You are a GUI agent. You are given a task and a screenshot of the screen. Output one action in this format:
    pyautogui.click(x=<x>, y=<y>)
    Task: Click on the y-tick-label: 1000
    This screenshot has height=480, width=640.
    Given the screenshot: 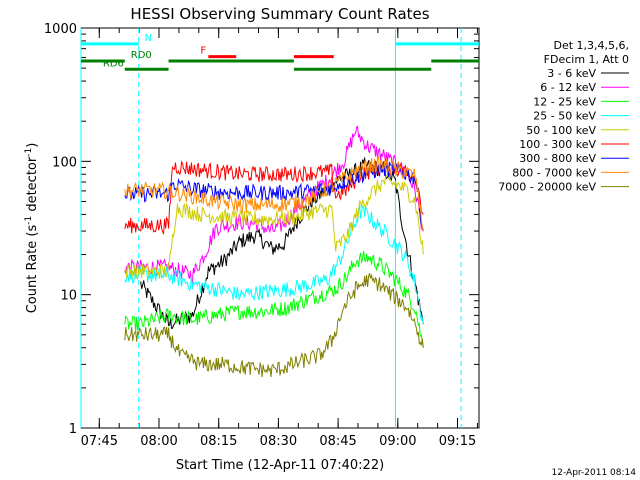 What is the action you would take?
    pyautogui.click(x=60, y=29)
    